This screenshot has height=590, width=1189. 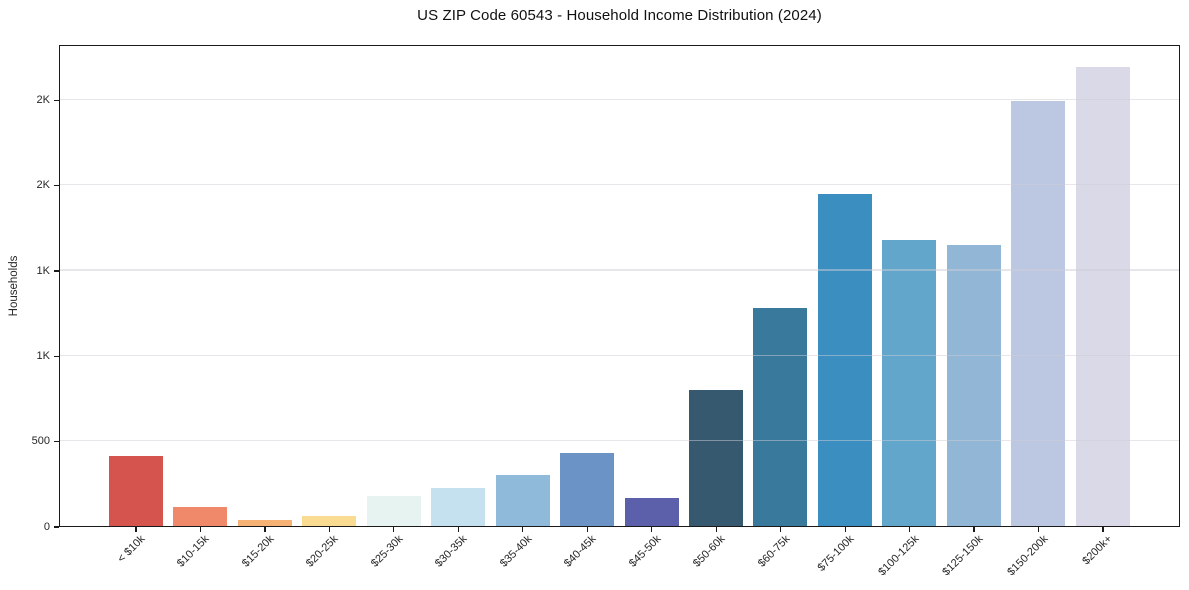 I want to click on bar-20-25k, so click(x=329, y=520).